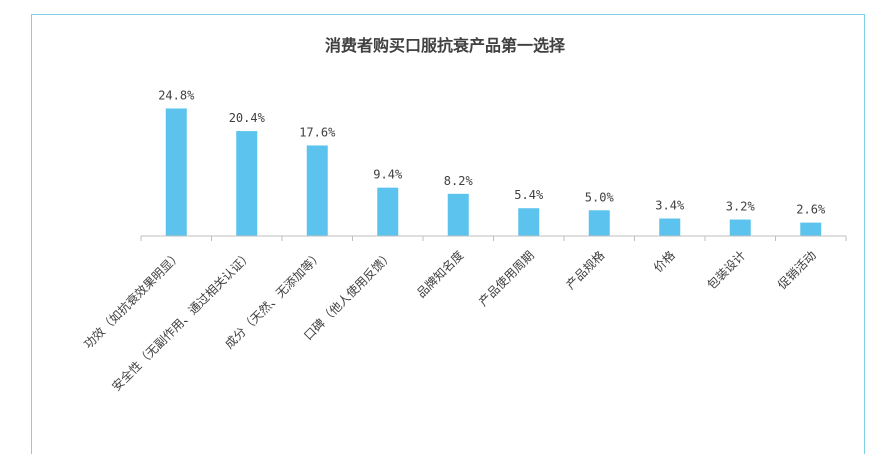 This screenshot has width=890, height=454. Describe the element at coordinates (176, 95) in the screenshot. I see `data-label-1: 24.8%` at that location.